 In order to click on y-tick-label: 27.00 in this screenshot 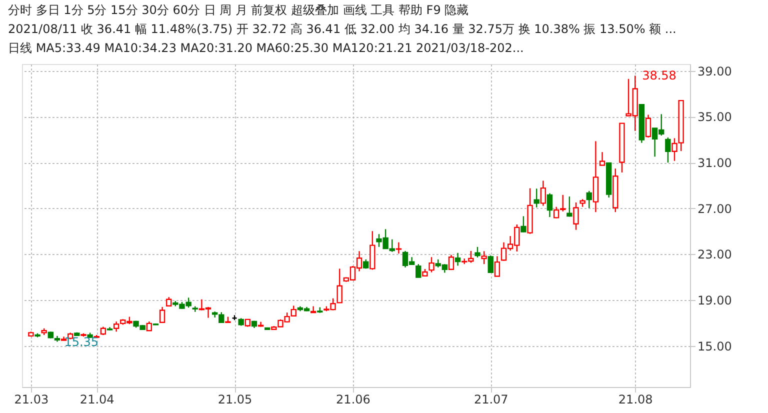, I will do `click(715, 209)`.